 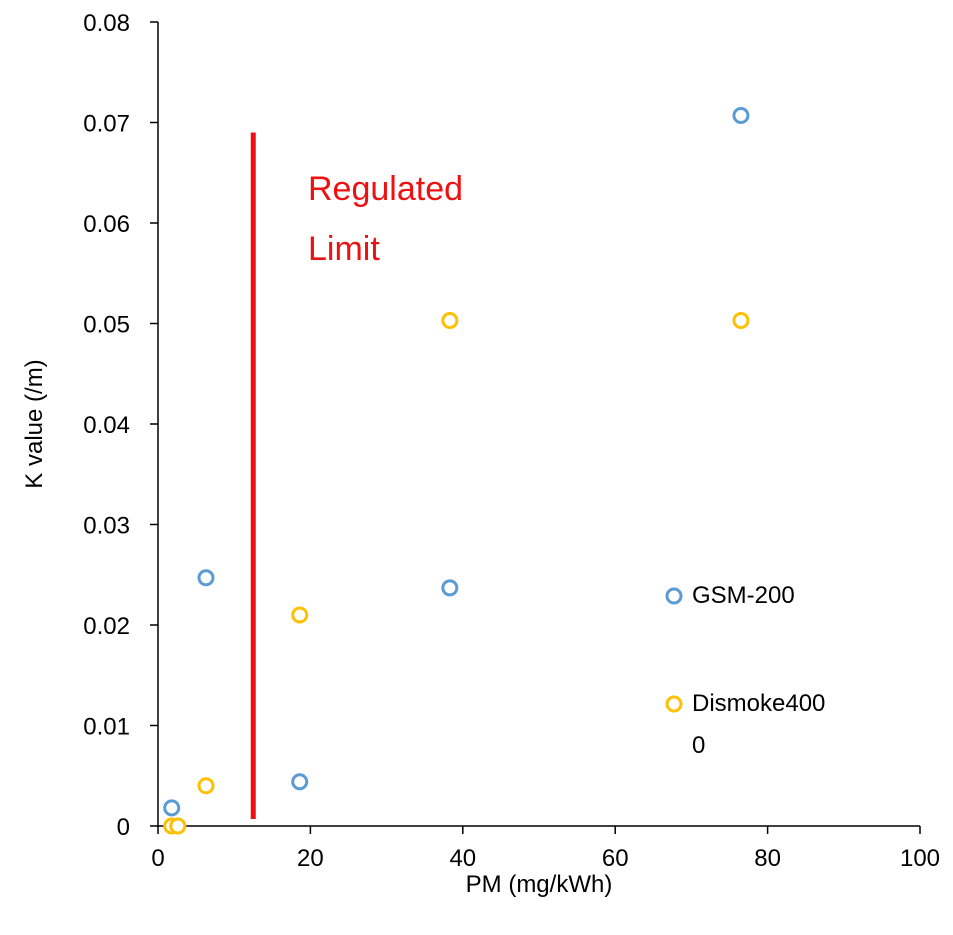 What do you see at coordinates (310, 858) in the screenshot?
I see `x-tick-label: 20` at bounding box center [310, 858].